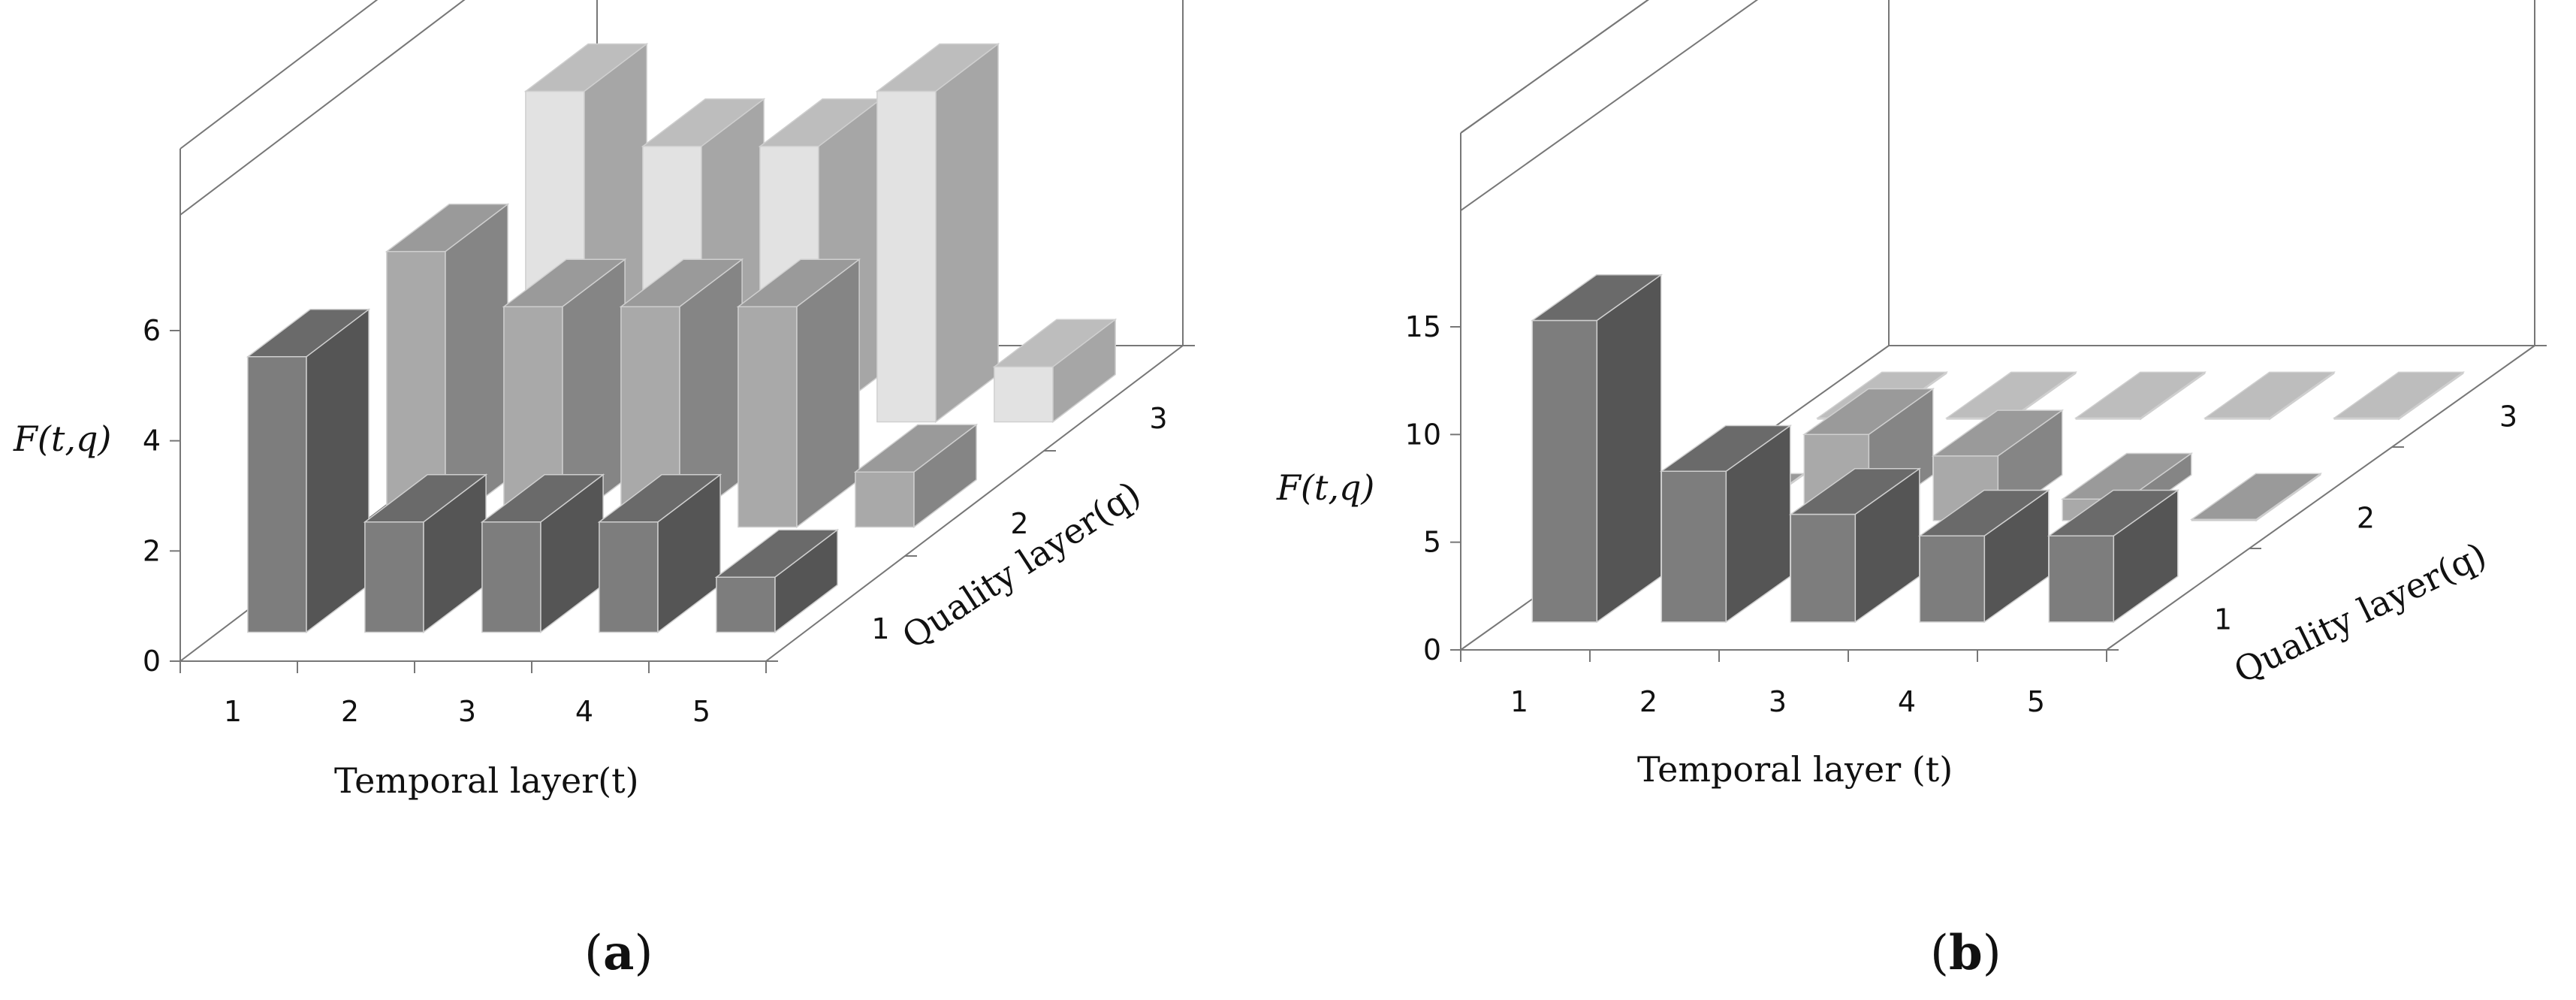  Describe the element at coordinates (1158, 418) in the screenshot. I see `chart-a-depth-tick-label: 3` at that location.